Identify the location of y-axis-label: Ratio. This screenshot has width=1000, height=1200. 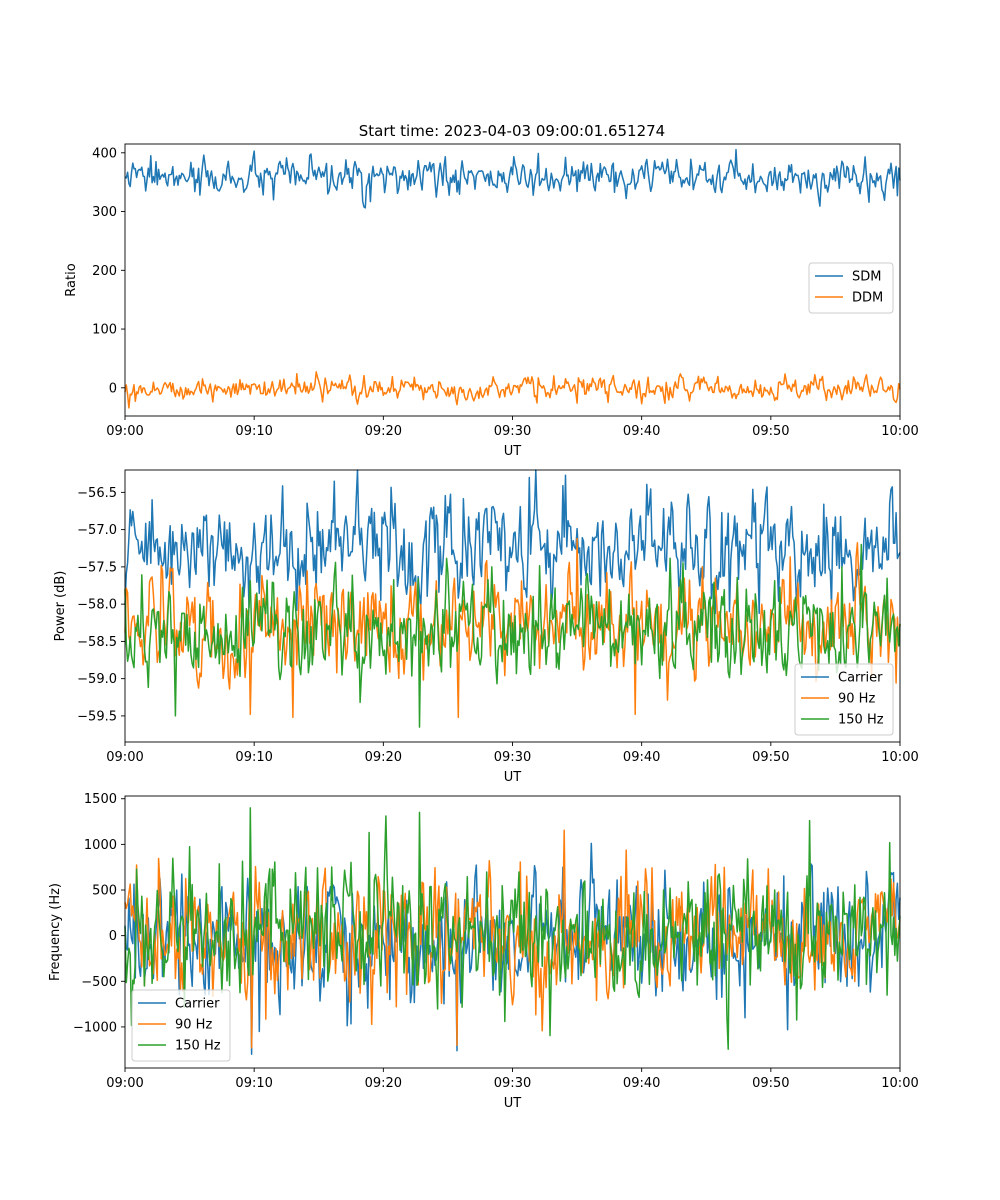
(71, 279).